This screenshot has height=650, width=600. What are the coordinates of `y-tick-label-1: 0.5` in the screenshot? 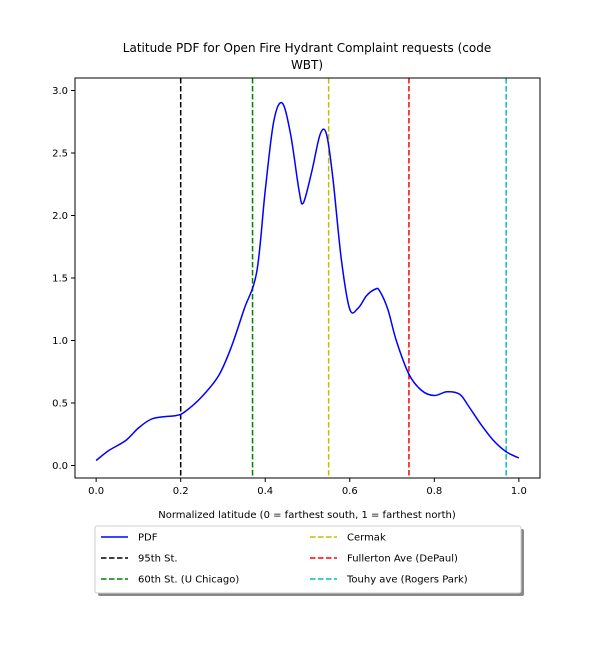 It's located at (60, 404).